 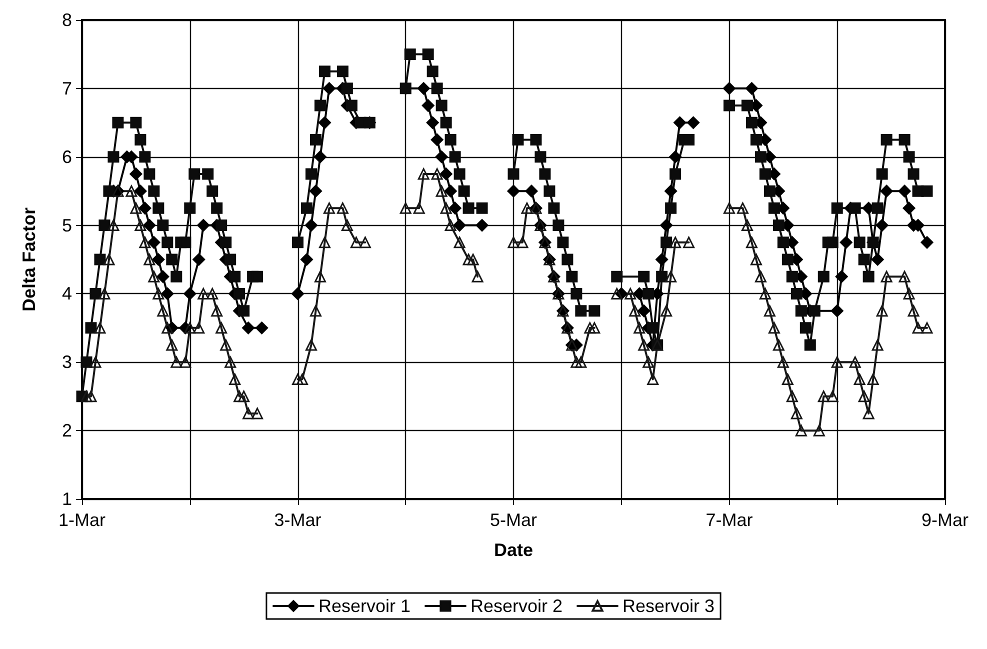 What do you see at coordinates (67, 225) in the screenshot?
I see `y-tick-label: 5` at bounding box center [67, 225].